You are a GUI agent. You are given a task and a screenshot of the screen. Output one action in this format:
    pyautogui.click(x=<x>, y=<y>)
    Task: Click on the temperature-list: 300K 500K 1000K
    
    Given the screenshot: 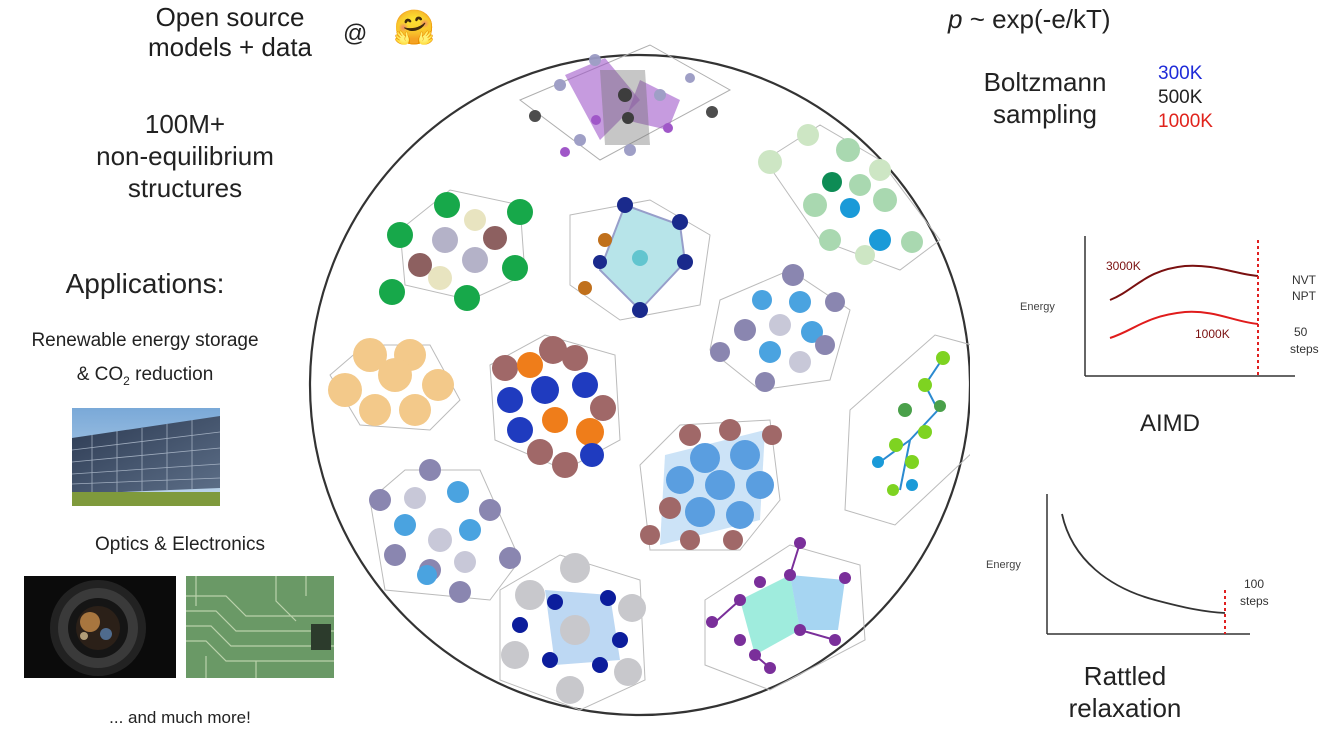 What is the action you would take?
    pyautogui.click(x=1185, y=98)
    